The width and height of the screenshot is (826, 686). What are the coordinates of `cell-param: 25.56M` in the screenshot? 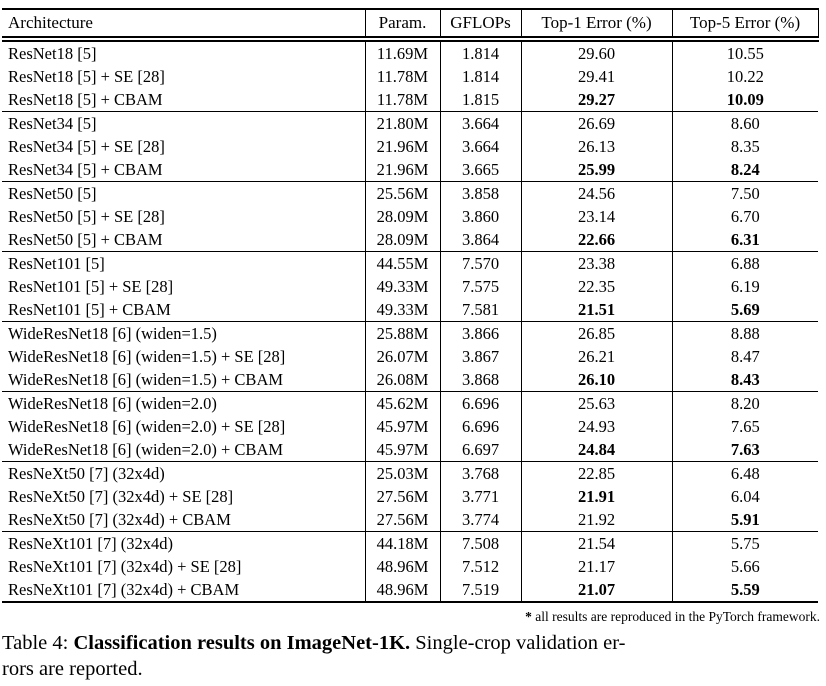 It's located at (403, 193).